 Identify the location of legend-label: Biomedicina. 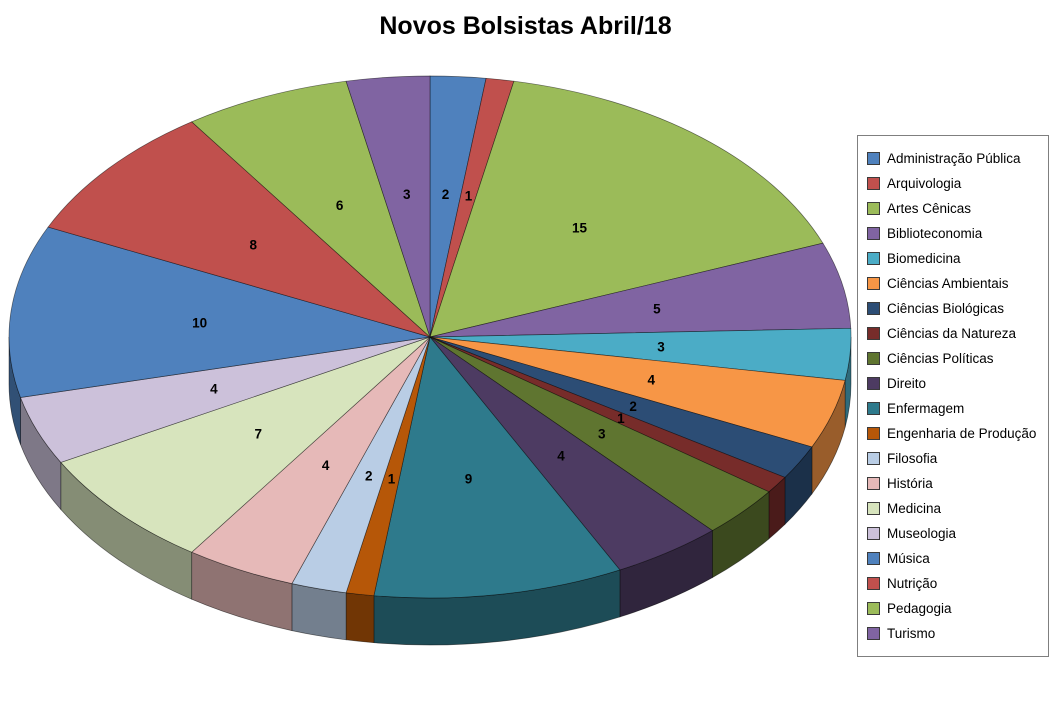
(924, 258).